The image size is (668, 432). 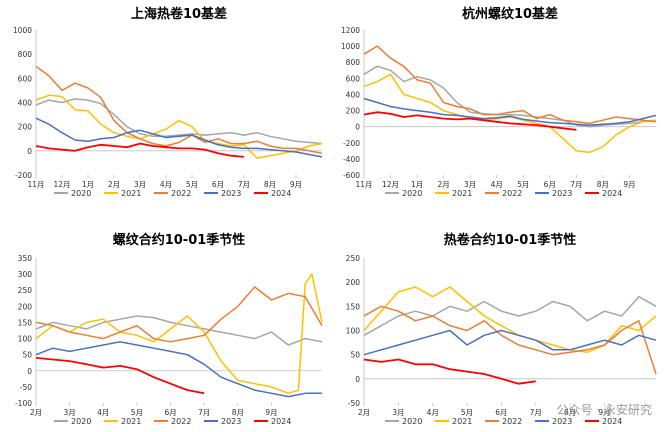 What do you see at coordinates (179, 240) in the screenshot?
I see `chart-title: 螺纹合约10-01季节性` at bounding box center [179, 240].